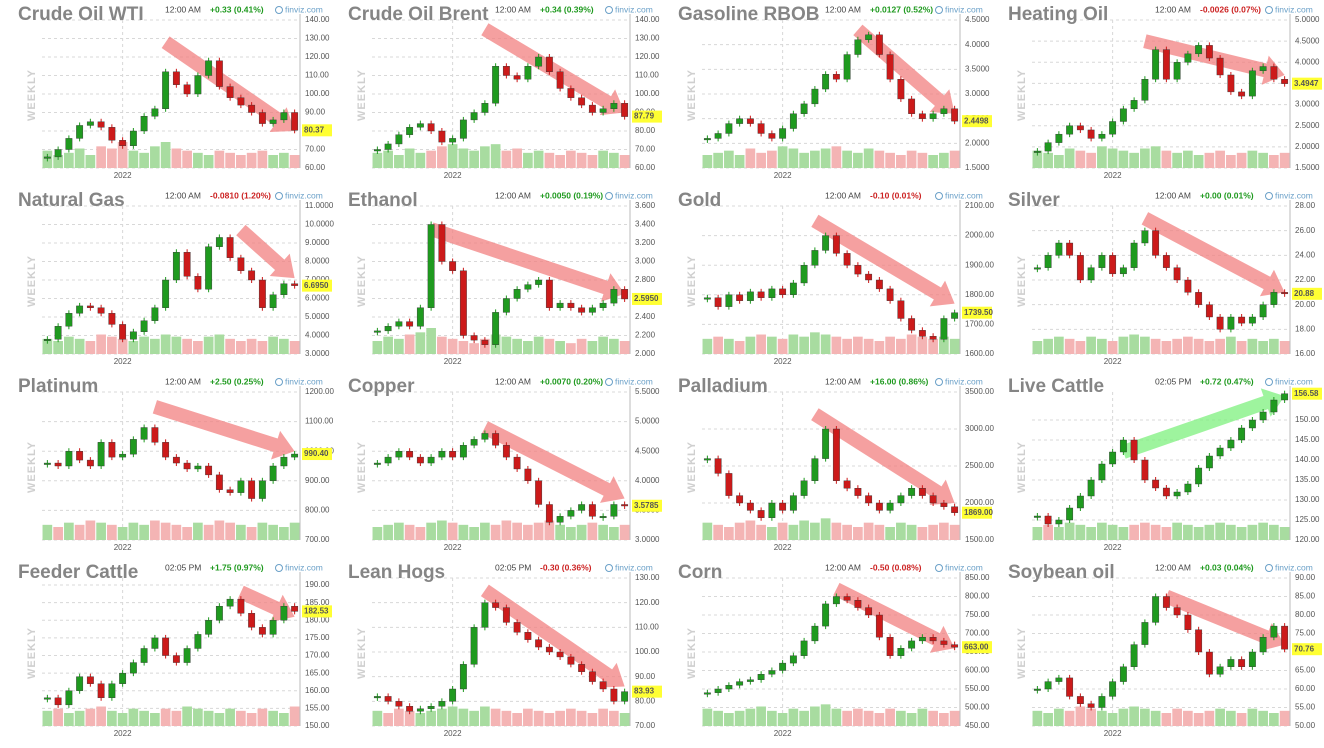 The image size is (1324, 748). I want to click on chart-title: Gasoline RBOB, so click(748, 14).